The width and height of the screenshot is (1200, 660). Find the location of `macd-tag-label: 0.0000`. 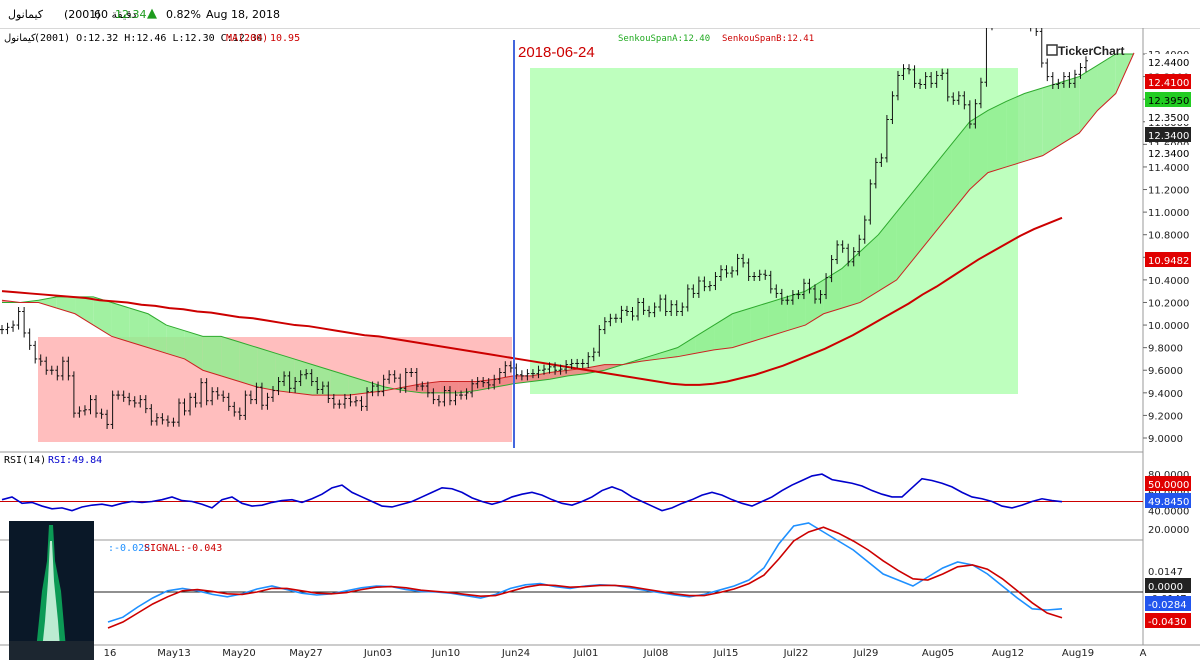

macd-tag-label: 0.0000 is located at coordinates (1165, 587).